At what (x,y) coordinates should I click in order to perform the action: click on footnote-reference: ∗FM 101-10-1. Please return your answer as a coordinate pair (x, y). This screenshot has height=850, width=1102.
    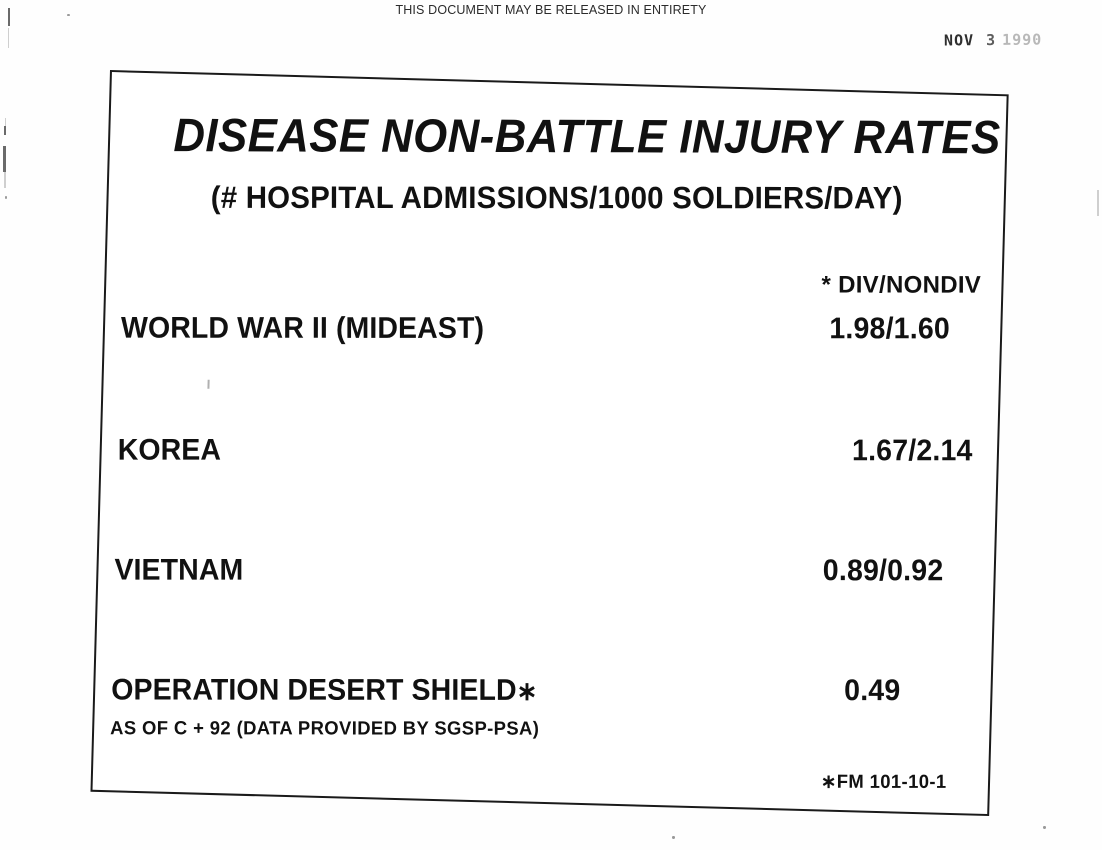
    Looking at the image, I should click on (883, 782).